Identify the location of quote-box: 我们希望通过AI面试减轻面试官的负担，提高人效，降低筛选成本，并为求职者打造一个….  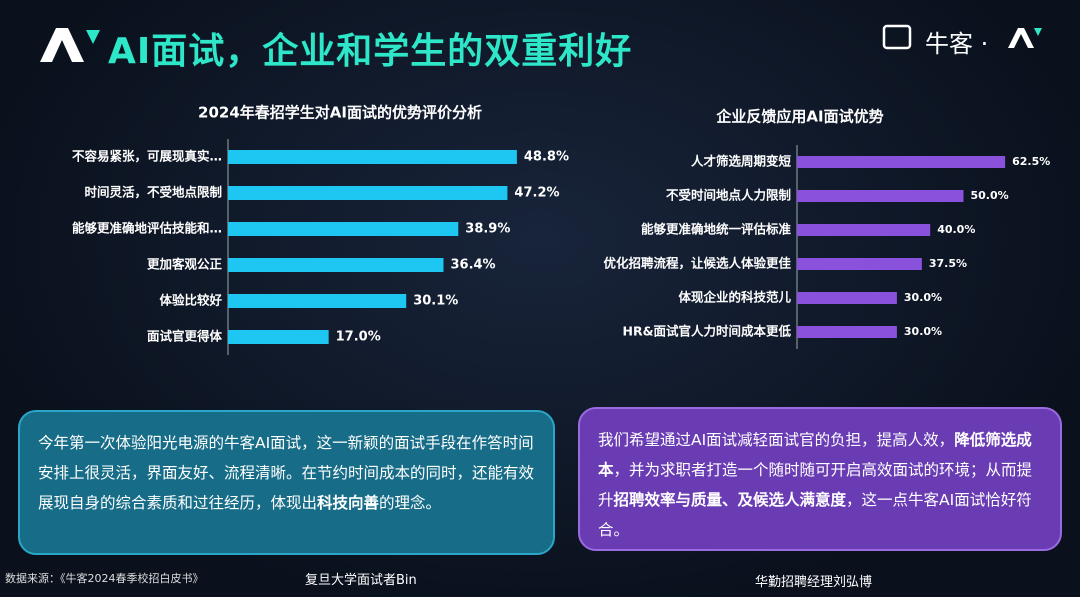
(820, 479).